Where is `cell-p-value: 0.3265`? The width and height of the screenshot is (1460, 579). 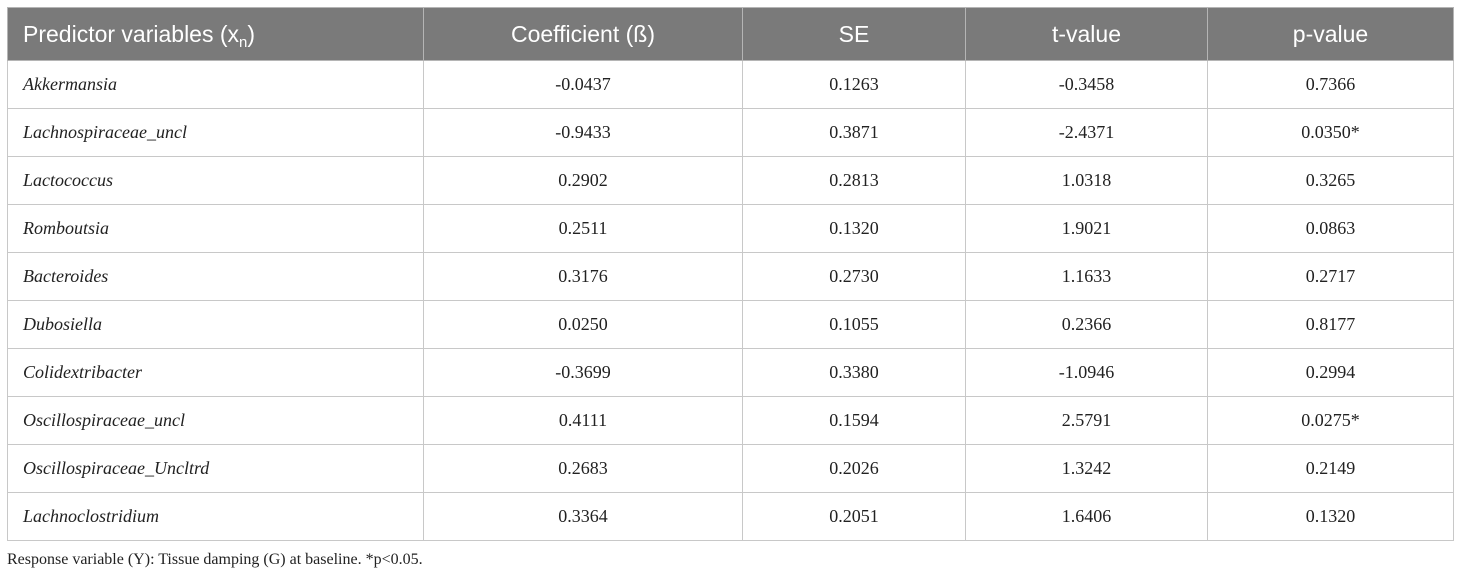 cell-p-value: 0.3265 is located at coordinates (1330, 180).